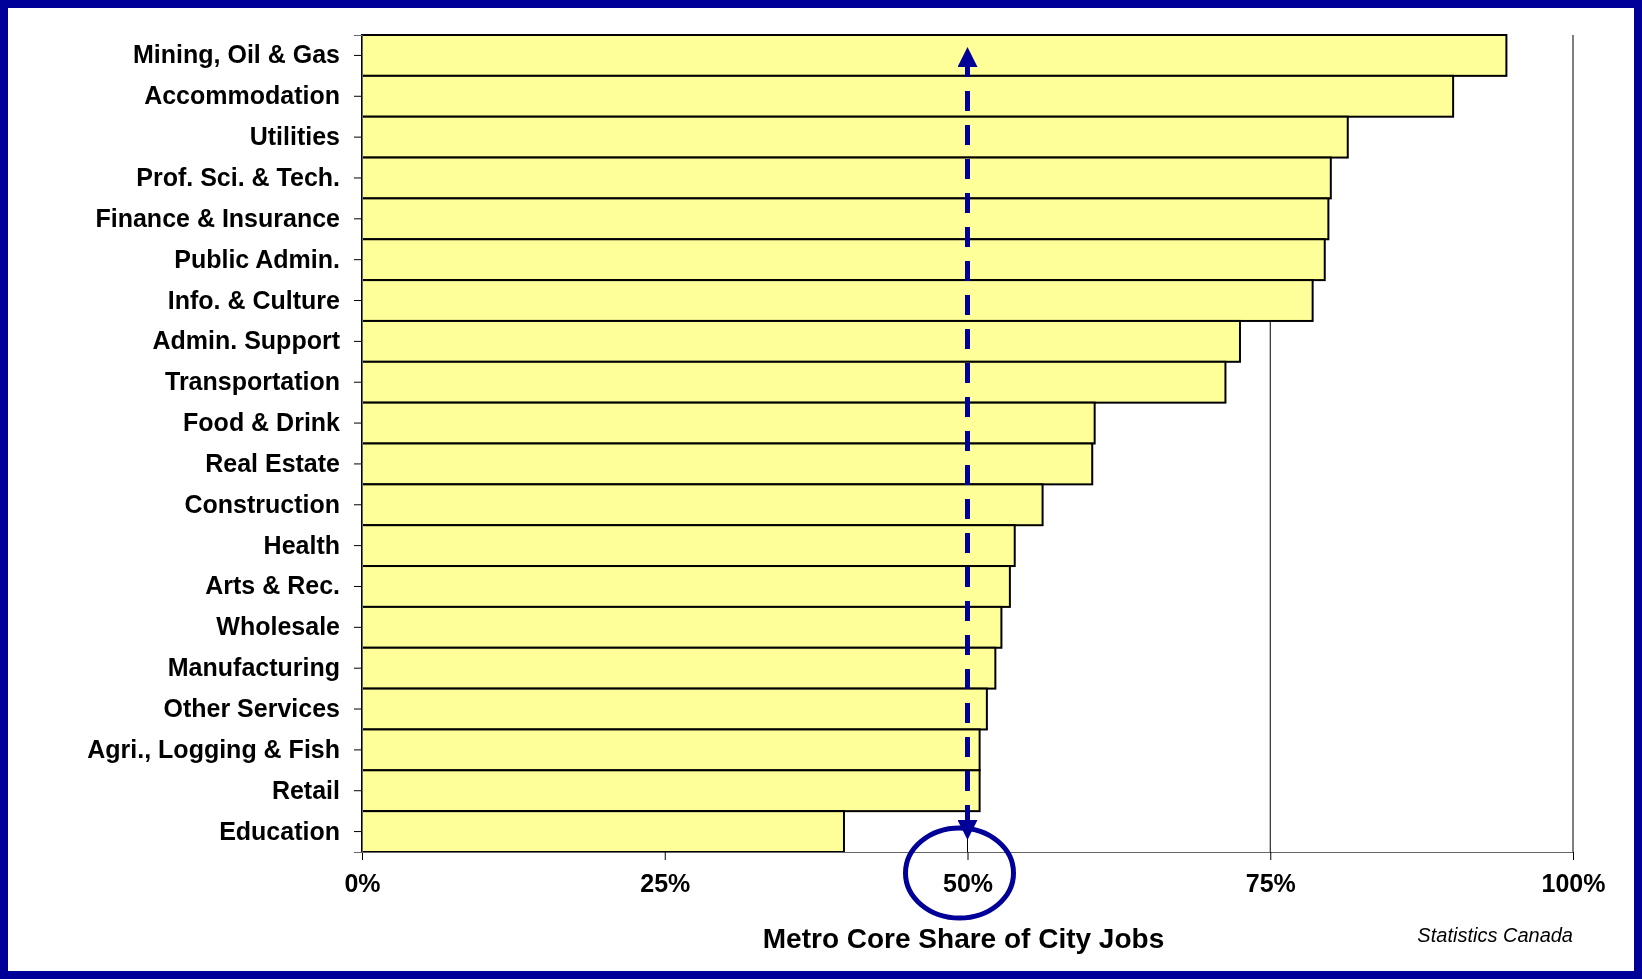  I want to click on y-tick-label: Wholesale, so click(278, 626).